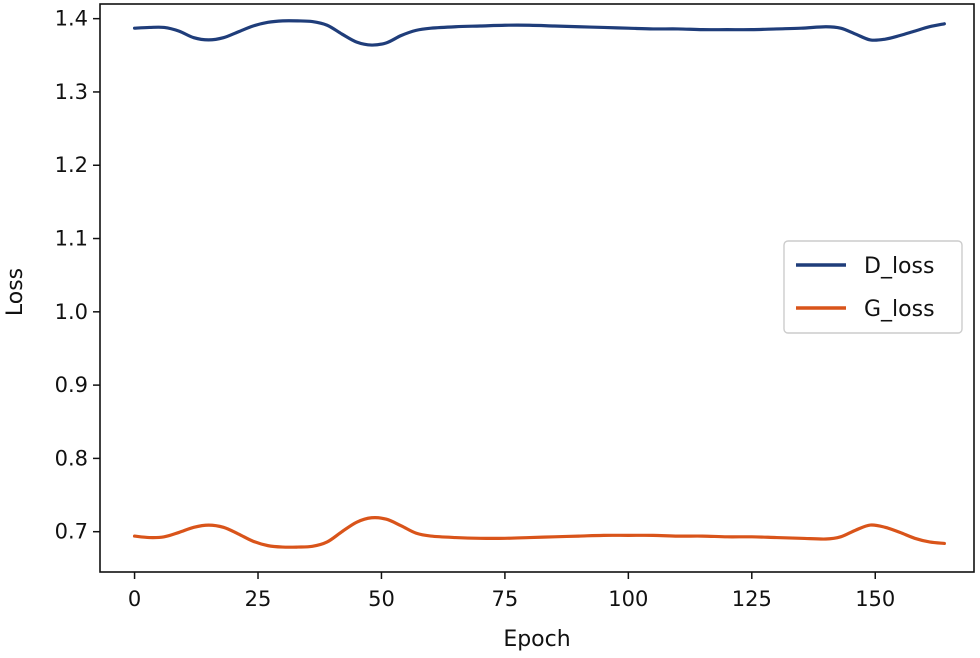  Describe the element at coordinates (71, 239) in the screenshot. I see `y-tick-label: 1.1` at that location.